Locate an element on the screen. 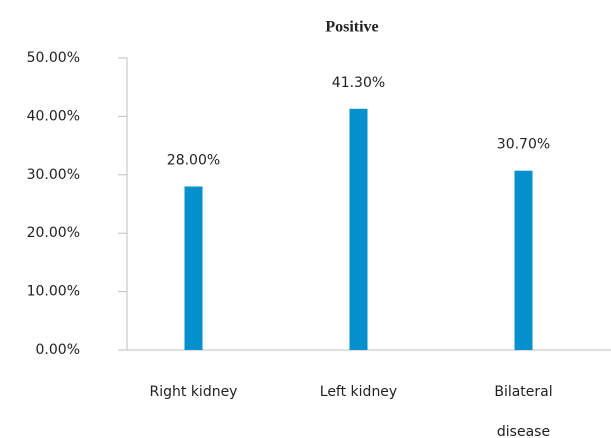 The height and width of the screenshot is (438, 611). y-tick-label: 50.00% is located at coordinates (53, 58).